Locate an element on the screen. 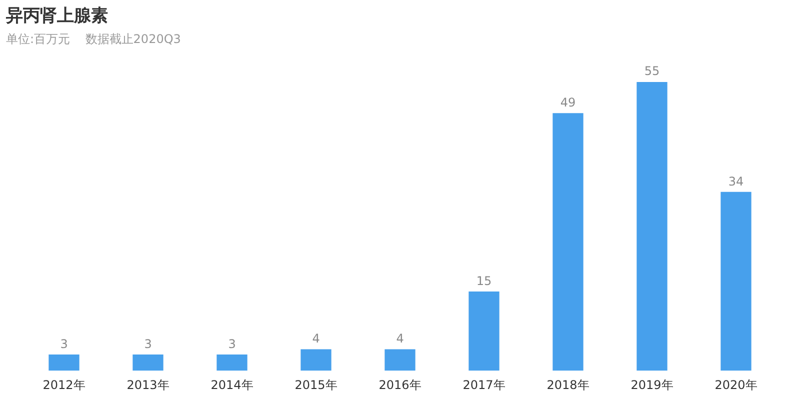 The width and height of the screenshot is (800, 409). data-label: 15 is located at coordinates (484, 281).